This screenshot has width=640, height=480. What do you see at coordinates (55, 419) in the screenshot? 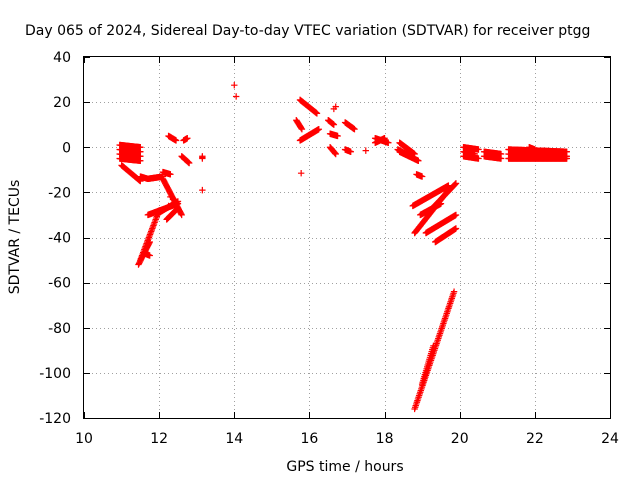
I see `y-tick-label: -120` at bounding box center [55, 419].